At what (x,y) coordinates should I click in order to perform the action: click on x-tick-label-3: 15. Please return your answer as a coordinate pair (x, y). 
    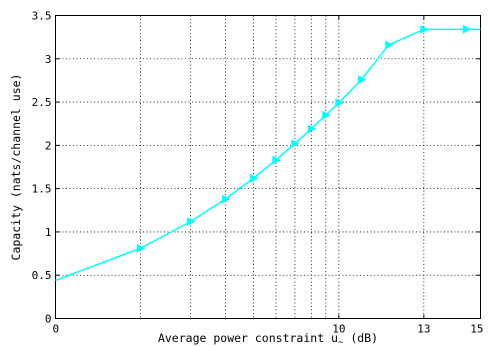
    Looking at the image, I should click on (476, 329).